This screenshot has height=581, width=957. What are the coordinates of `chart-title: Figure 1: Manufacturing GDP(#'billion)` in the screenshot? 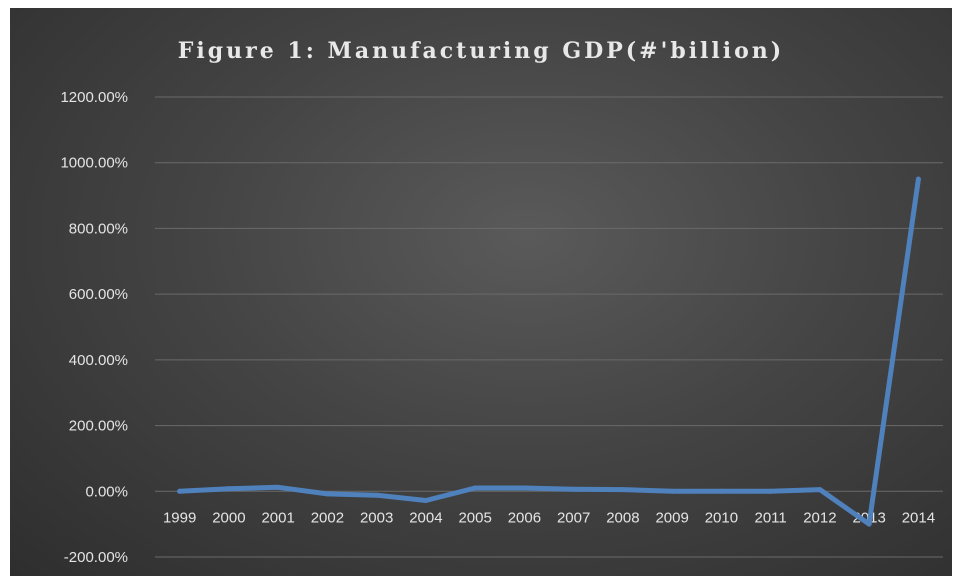 It's located at (481, 51).